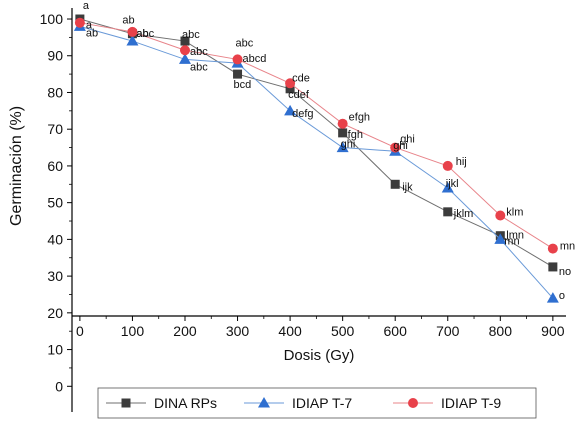  I want to click on significance-label-idiap-t-9: mn, so click(567, 247).